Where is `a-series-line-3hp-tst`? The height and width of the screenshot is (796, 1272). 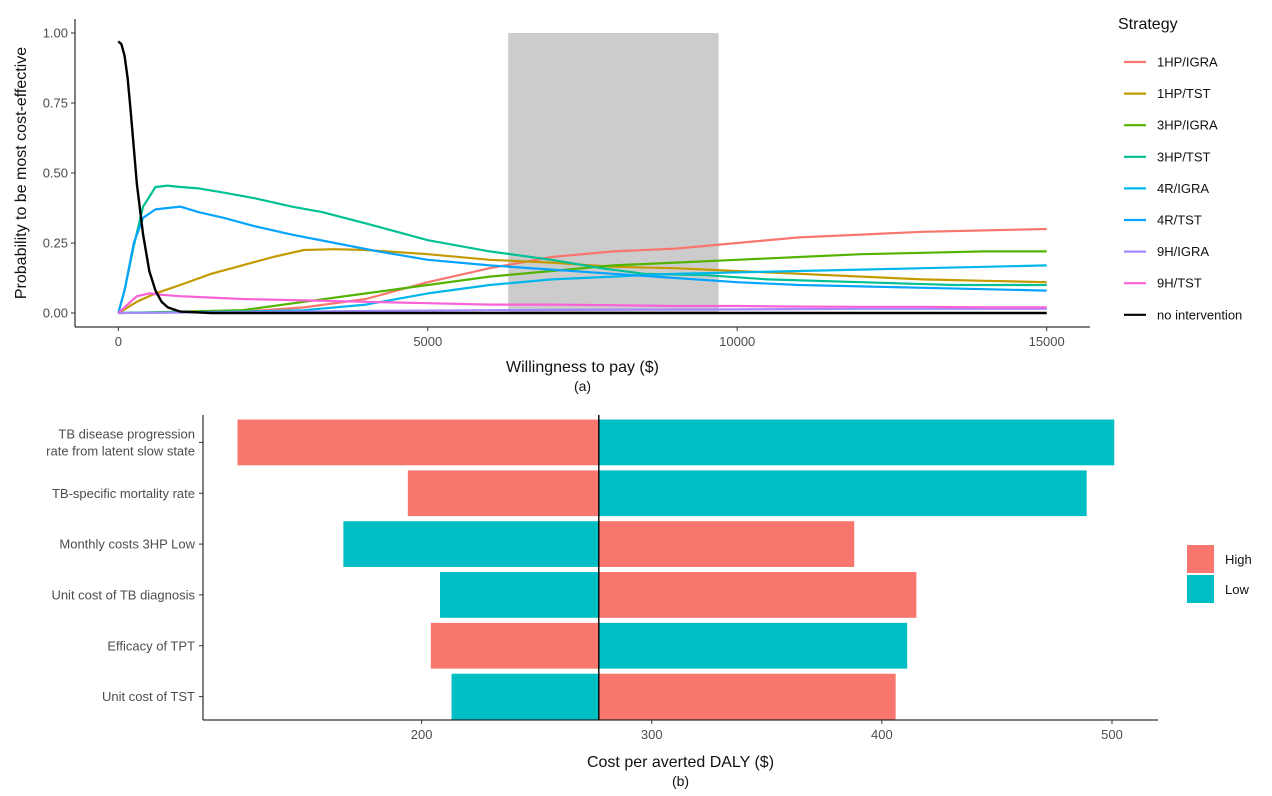 a-series-line-3hp-tst is located at coordinates (582, 249).